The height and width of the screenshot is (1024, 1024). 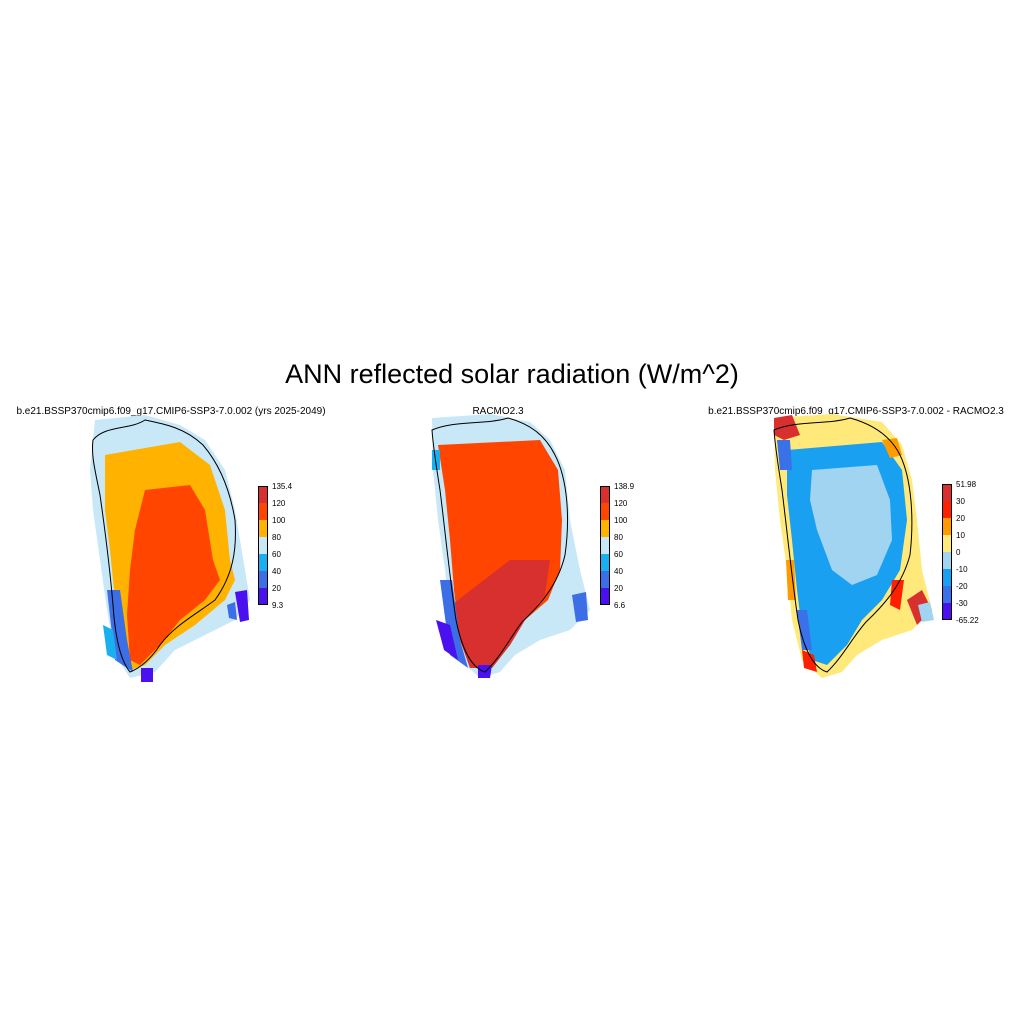 I want to click on colorbar-label: -20, so click(x=962, y=586).